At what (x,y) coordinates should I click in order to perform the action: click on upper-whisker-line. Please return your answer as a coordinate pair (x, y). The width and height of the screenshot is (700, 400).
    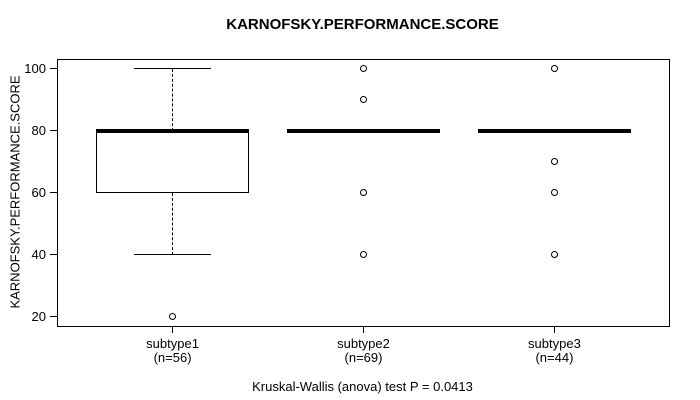
    Looking at the image, I should click on (173, 99).